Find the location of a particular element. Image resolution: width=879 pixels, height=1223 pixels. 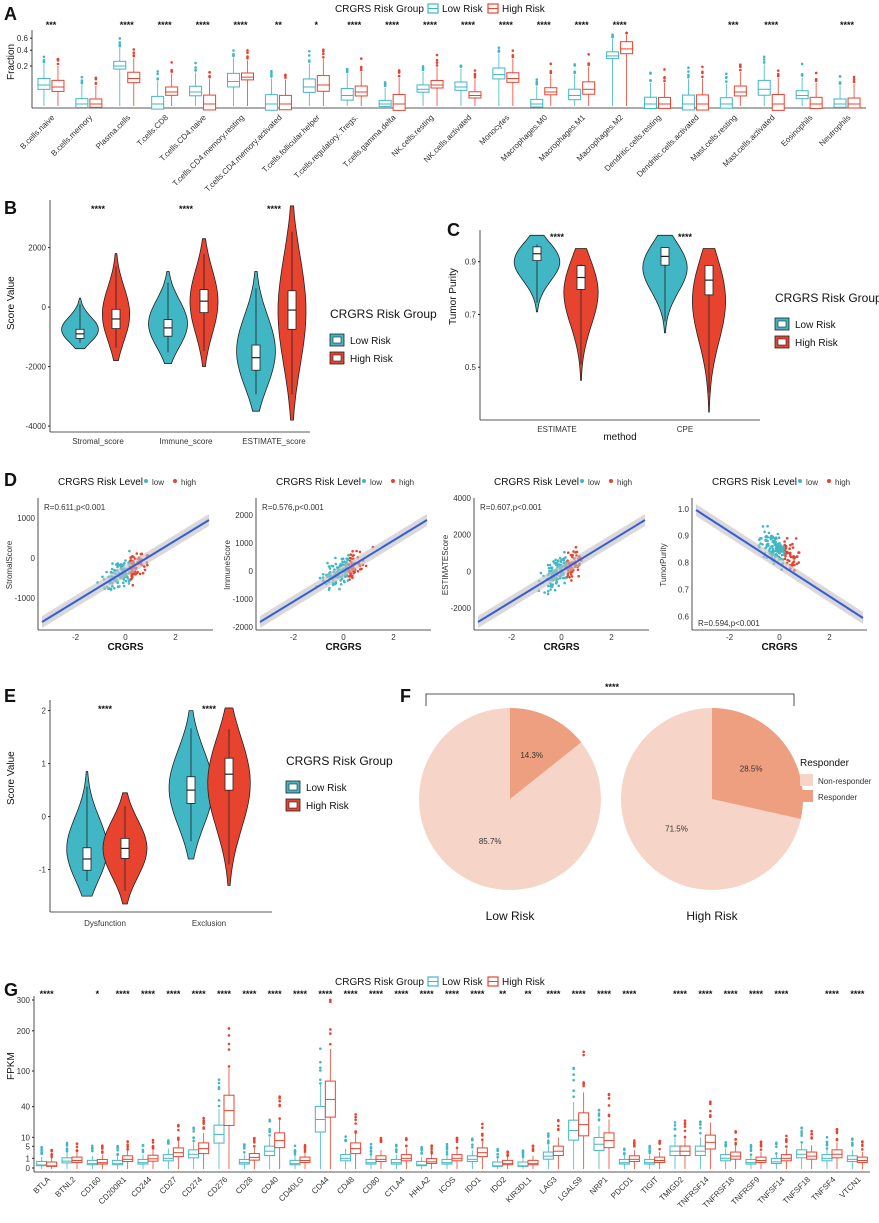

d-xtick: 0 is located at coordinates (561, 637).